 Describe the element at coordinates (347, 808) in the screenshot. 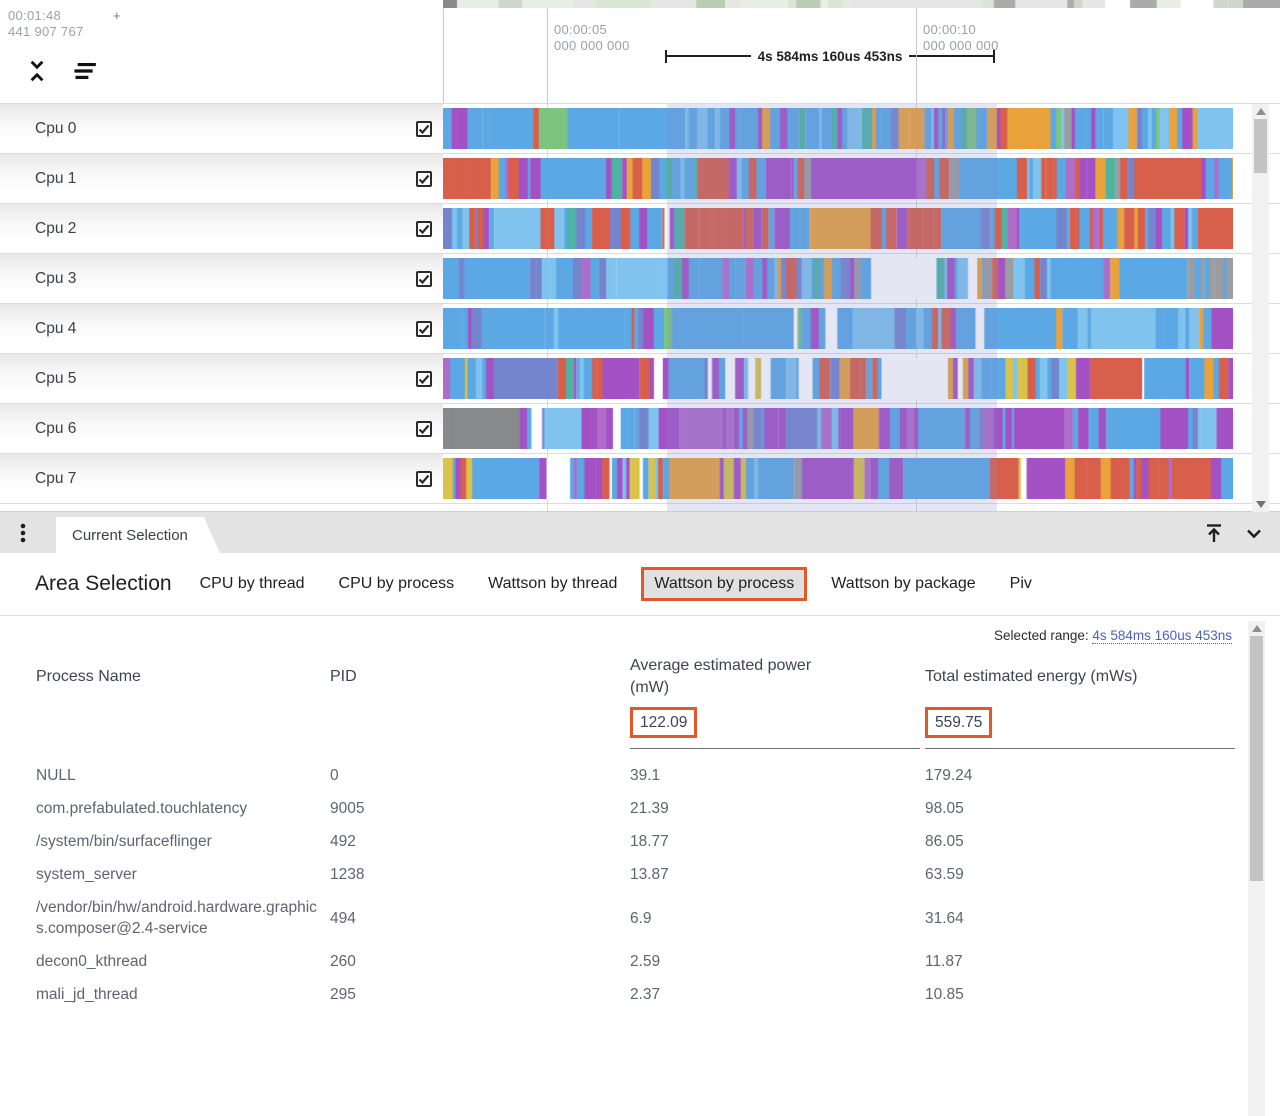

I see `pid-cell: 9005` at that location.